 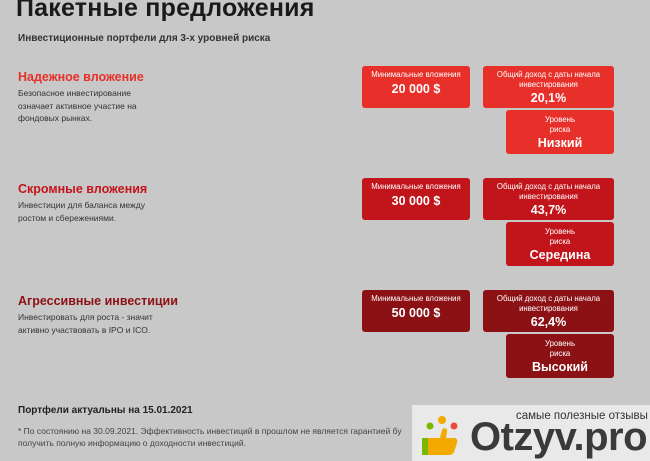 What do you see at coordinates (98, 301) in the screenshot?
I see `package-name: Агрессивные инвестиции` at bounding box center [98, 301].